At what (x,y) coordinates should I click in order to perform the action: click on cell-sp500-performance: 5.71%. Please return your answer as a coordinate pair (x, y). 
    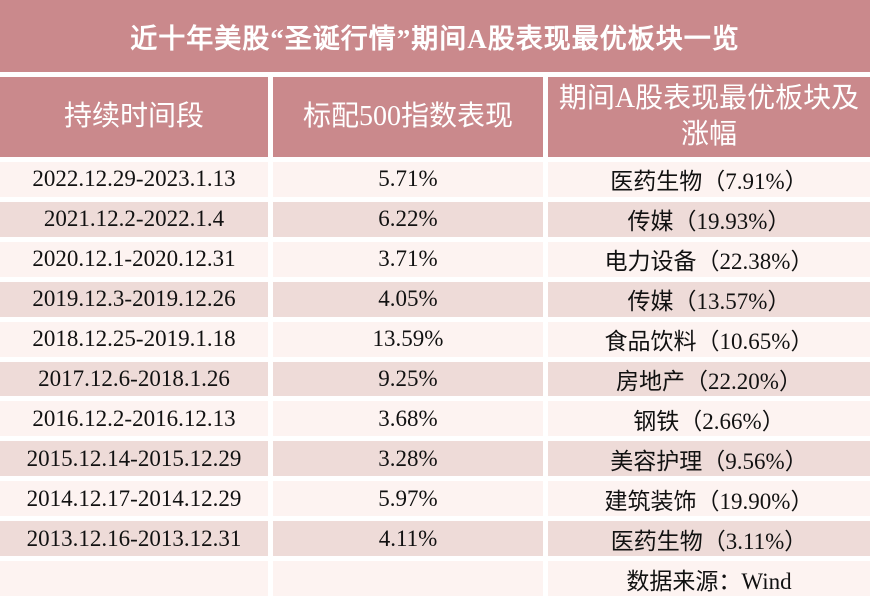
    Looking at the image, I should click on (408, 179).